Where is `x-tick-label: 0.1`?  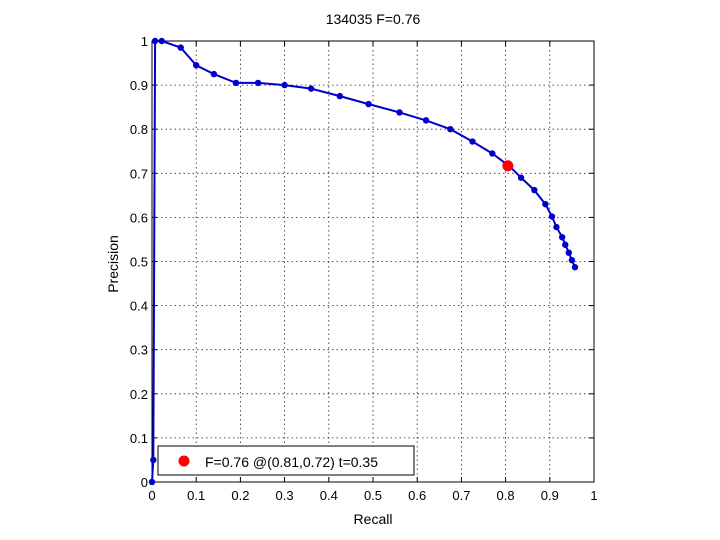 x-tick-label: 0.1 is located at coordinates (196, 495).